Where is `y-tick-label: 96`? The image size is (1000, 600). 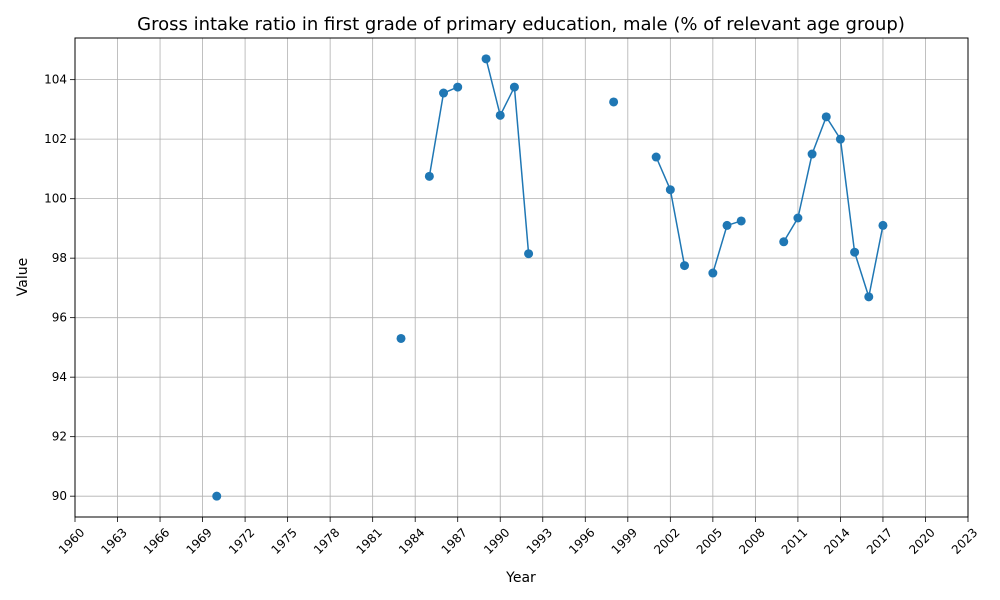
y-tick-label: 96 is located at coordinates (59, 318).